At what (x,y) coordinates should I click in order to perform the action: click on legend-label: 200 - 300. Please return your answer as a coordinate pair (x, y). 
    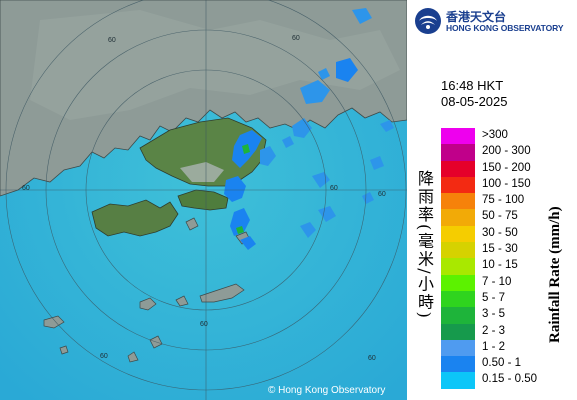
    Looking at the image, I should click on (506, 151).